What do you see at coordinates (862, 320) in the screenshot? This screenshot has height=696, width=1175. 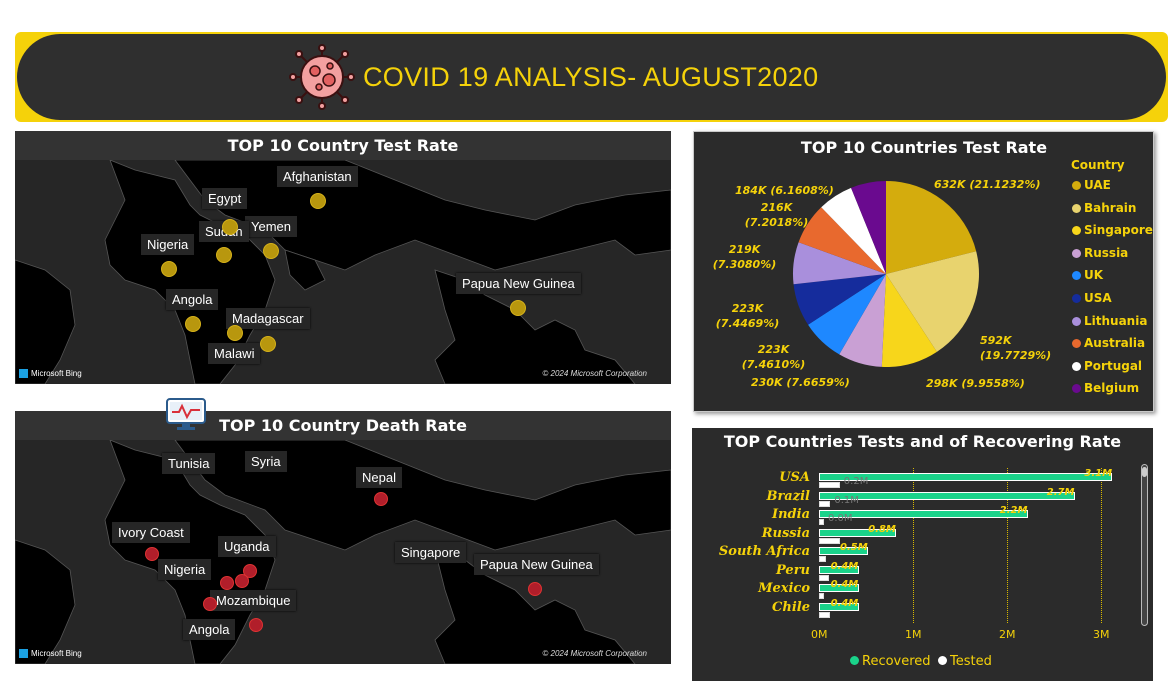 I see `pie-slice-russia` at bounding box center [862, 320].